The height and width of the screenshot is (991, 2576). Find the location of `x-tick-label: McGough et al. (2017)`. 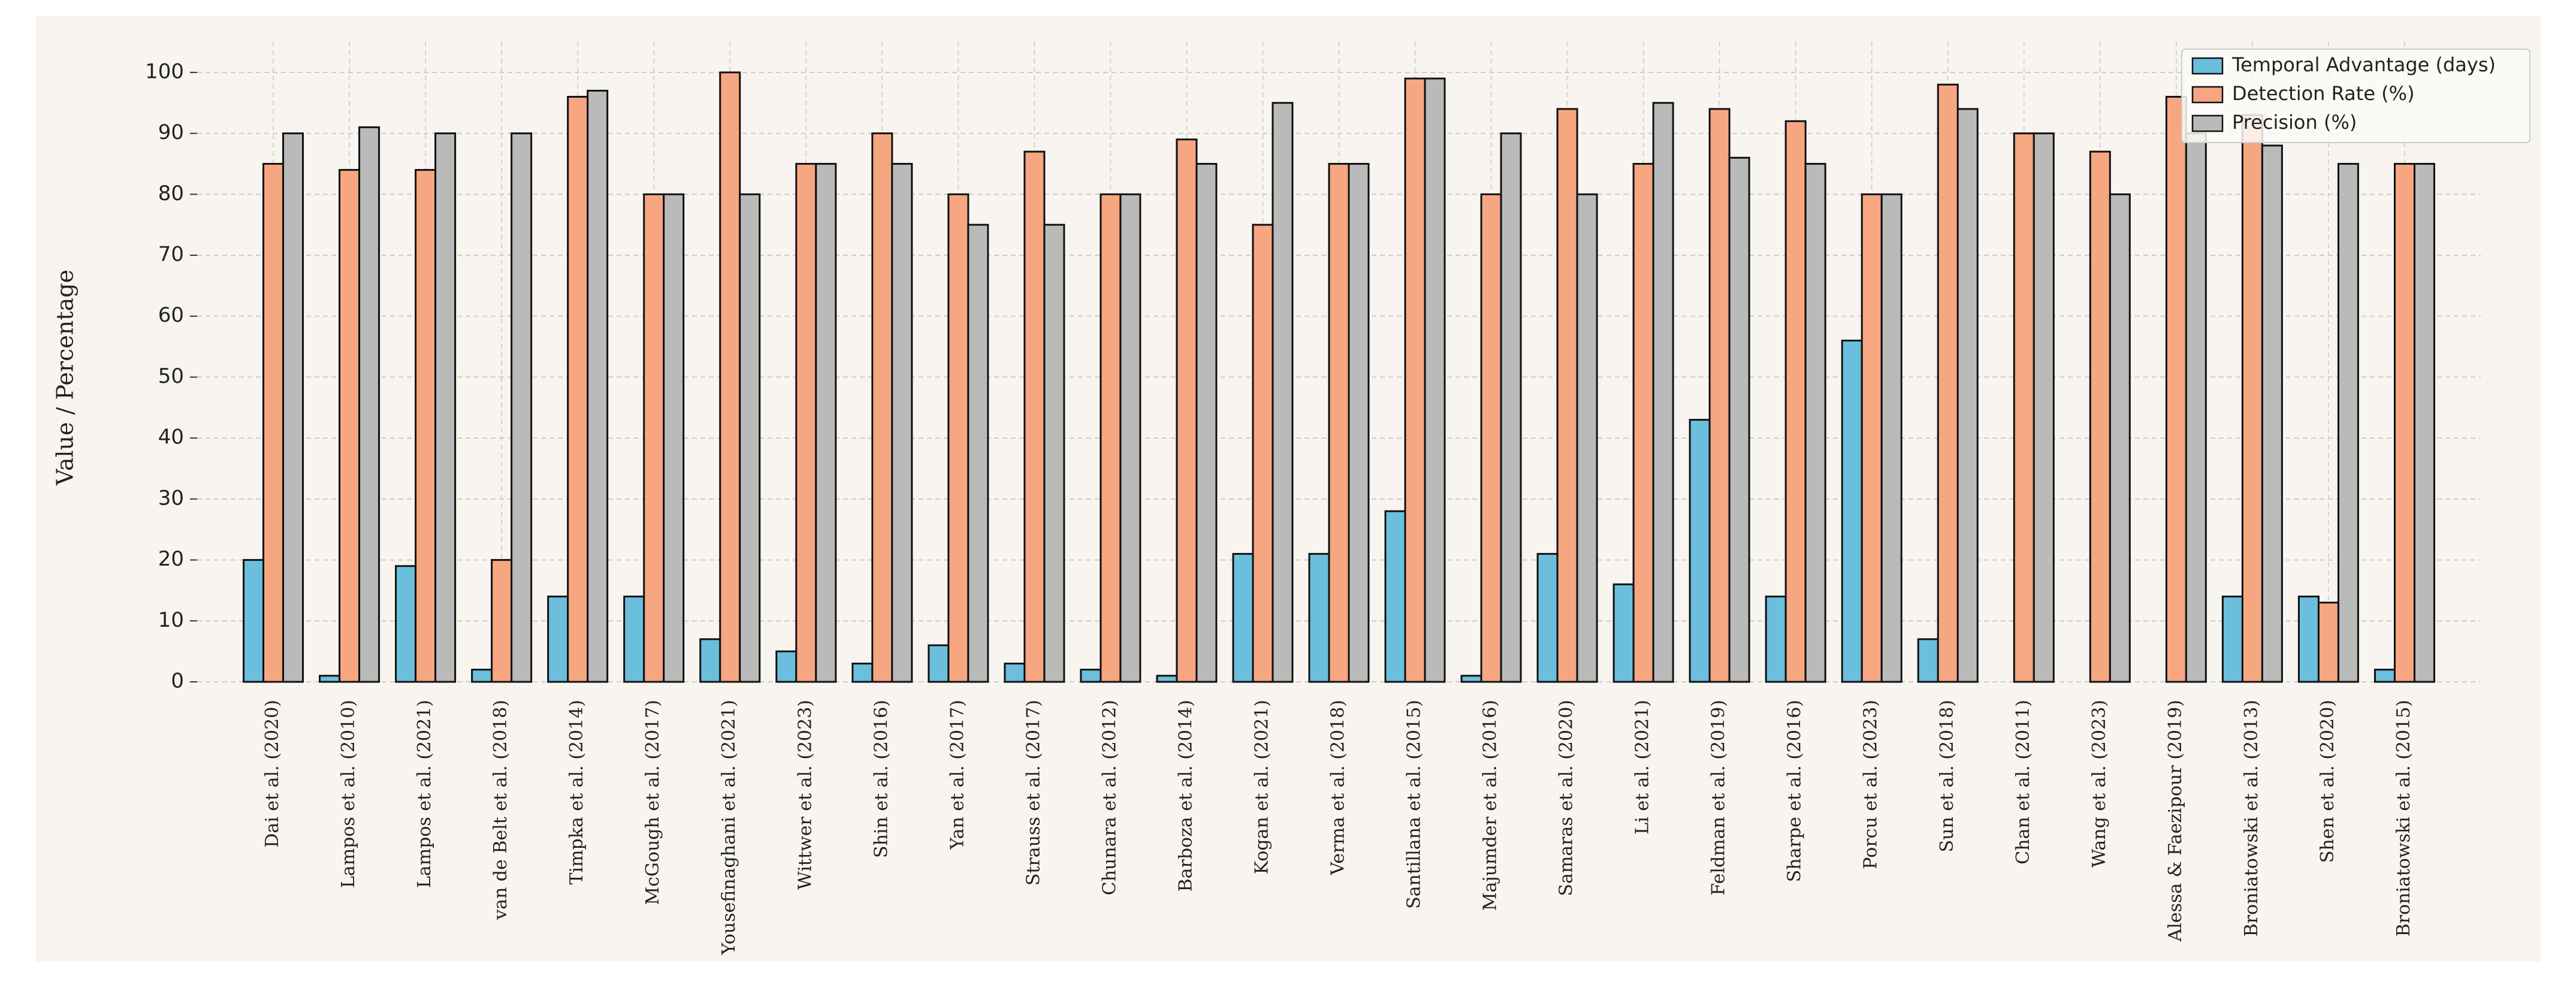

x-tick-label: McGough et al. (2017) is located at coordinates (653, 802).